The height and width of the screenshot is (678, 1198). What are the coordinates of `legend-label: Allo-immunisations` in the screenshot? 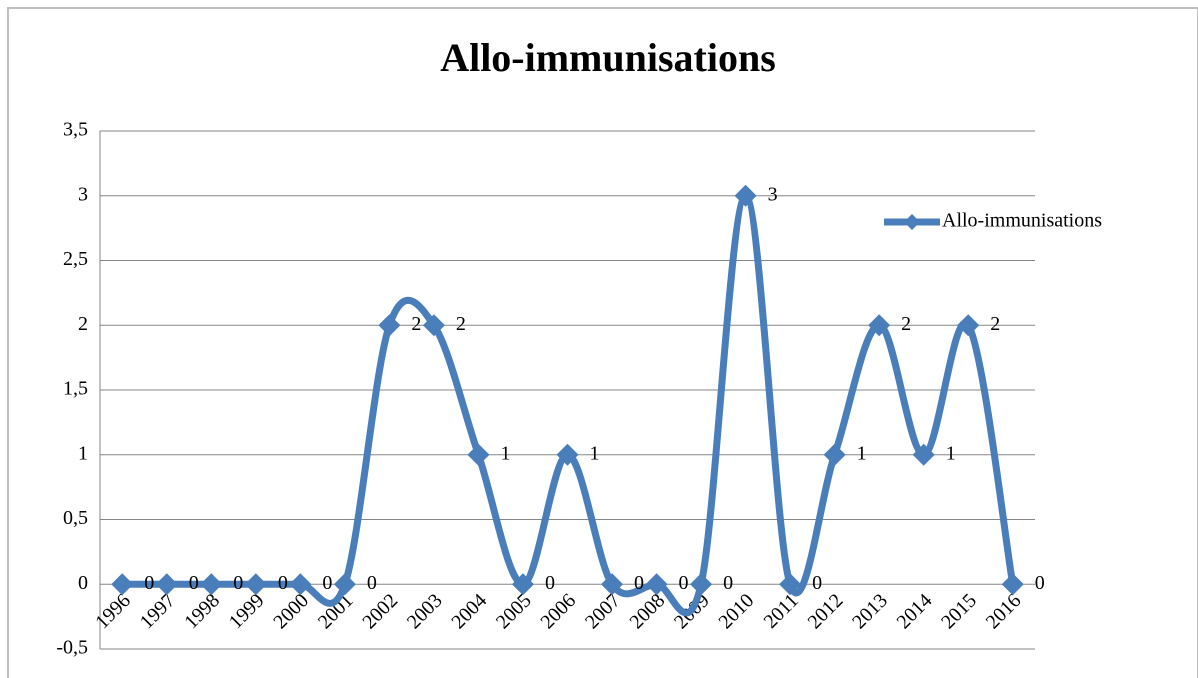 It's located at (1022, 221).